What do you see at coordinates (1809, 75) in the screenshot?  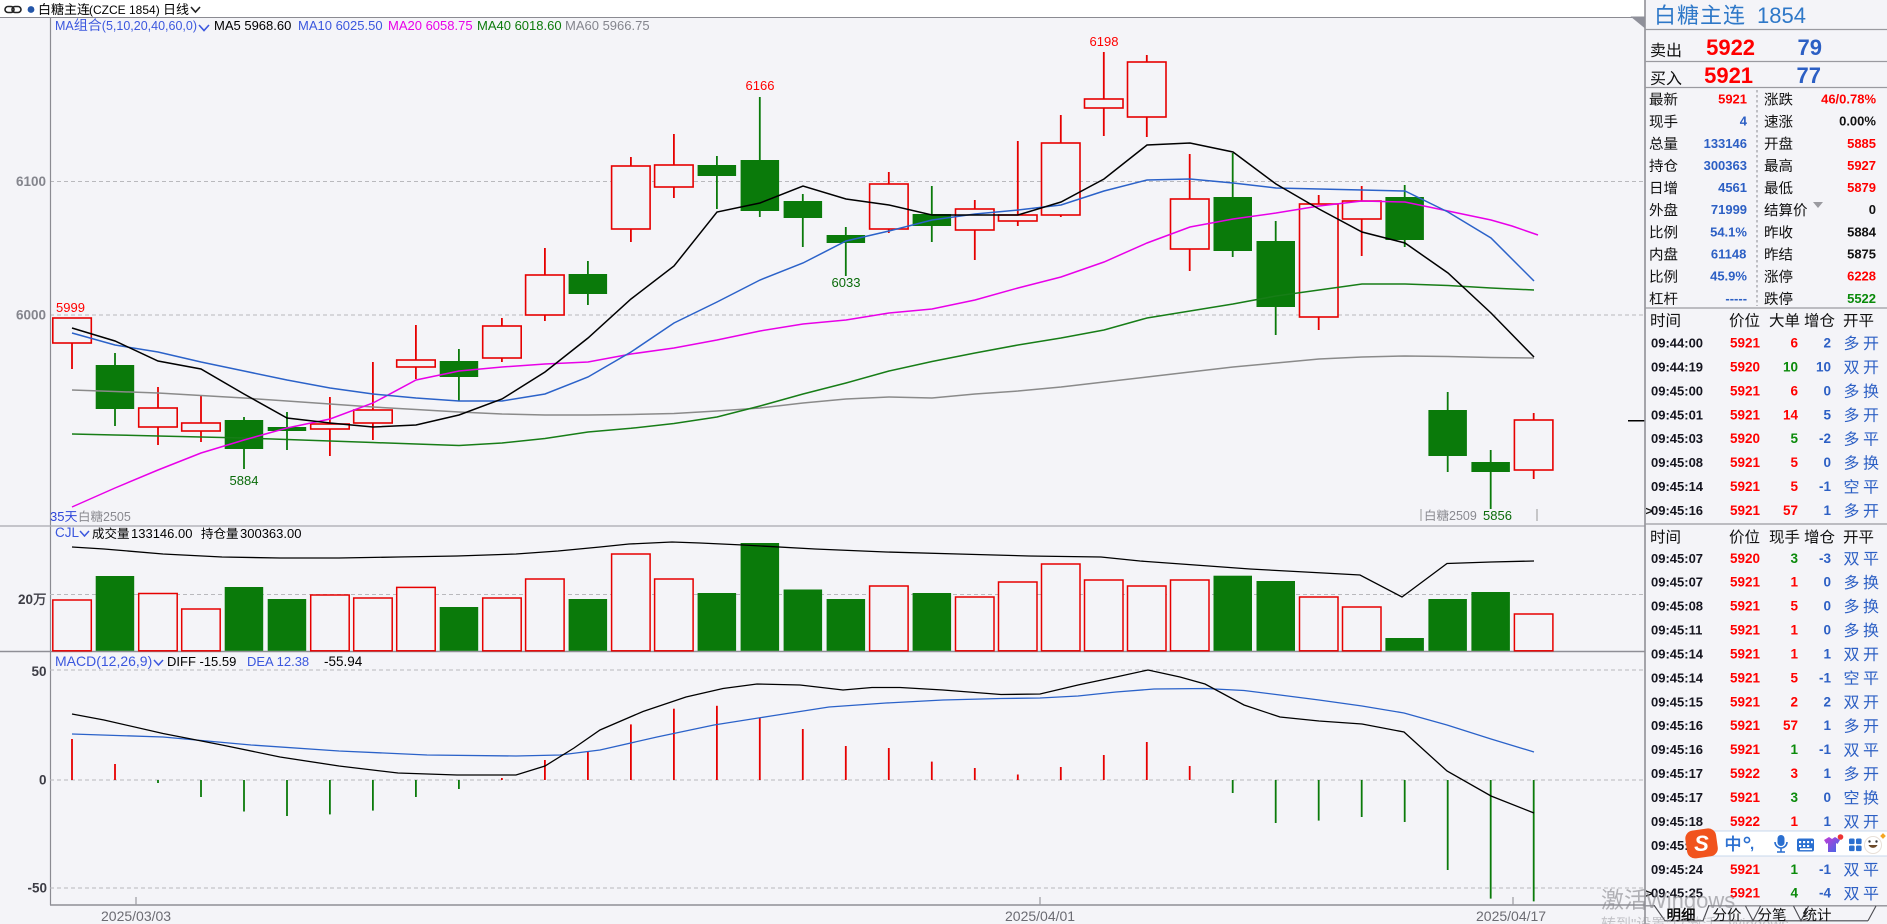 I see `svg-text: 77` at bounding box center [1809, 75].